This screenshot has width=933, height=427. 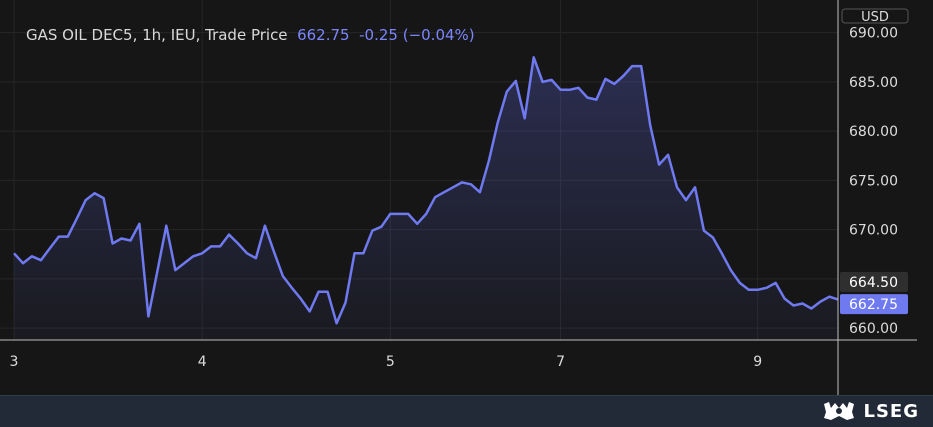 What do you see at coordinates (873, 283) in the screenshot?
I see `reference-price-tag-label: 664.50` at bounding box center [873, 283].